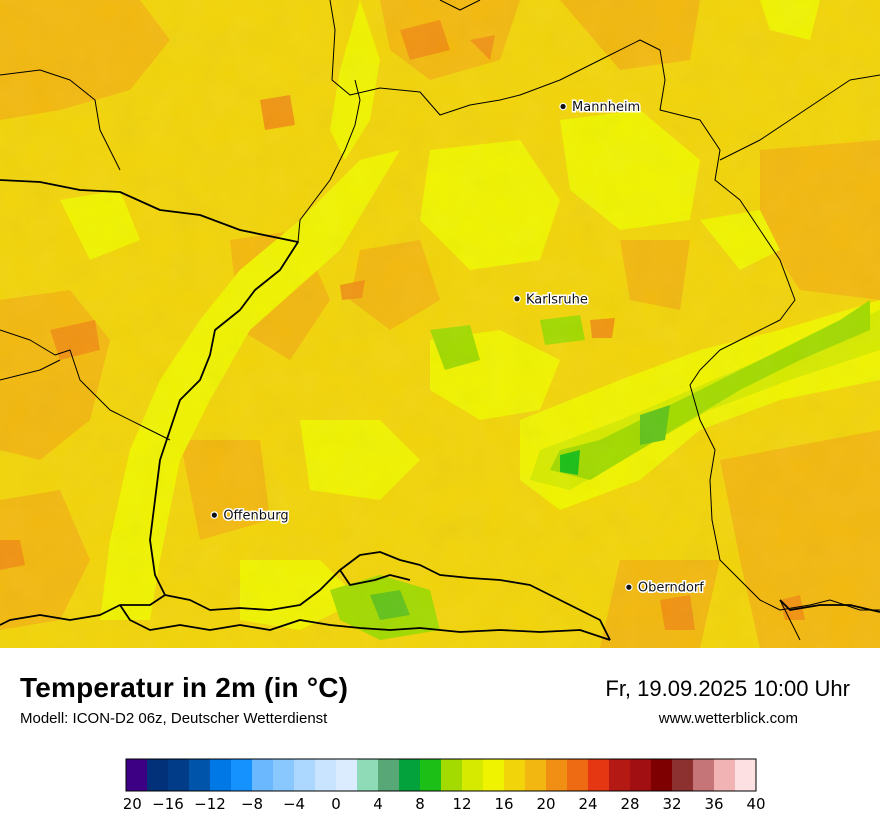 The image size is (880, 830). I want to click on legend-tick-label: 24, so click(587, 804).